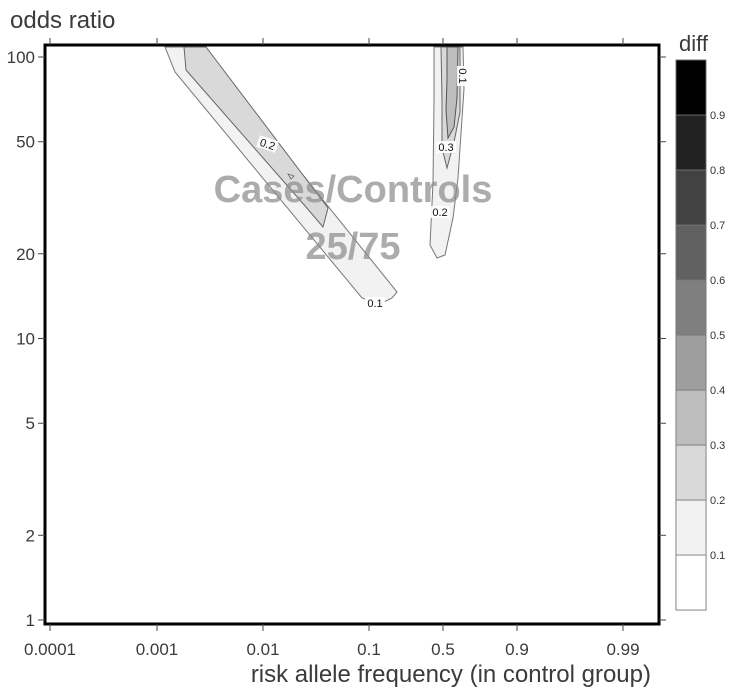 This screenshot has height=700, width=750. Describe the element at coordinates (717, 281) in the screenshot. I see `legend-label: 0.6` at that location.